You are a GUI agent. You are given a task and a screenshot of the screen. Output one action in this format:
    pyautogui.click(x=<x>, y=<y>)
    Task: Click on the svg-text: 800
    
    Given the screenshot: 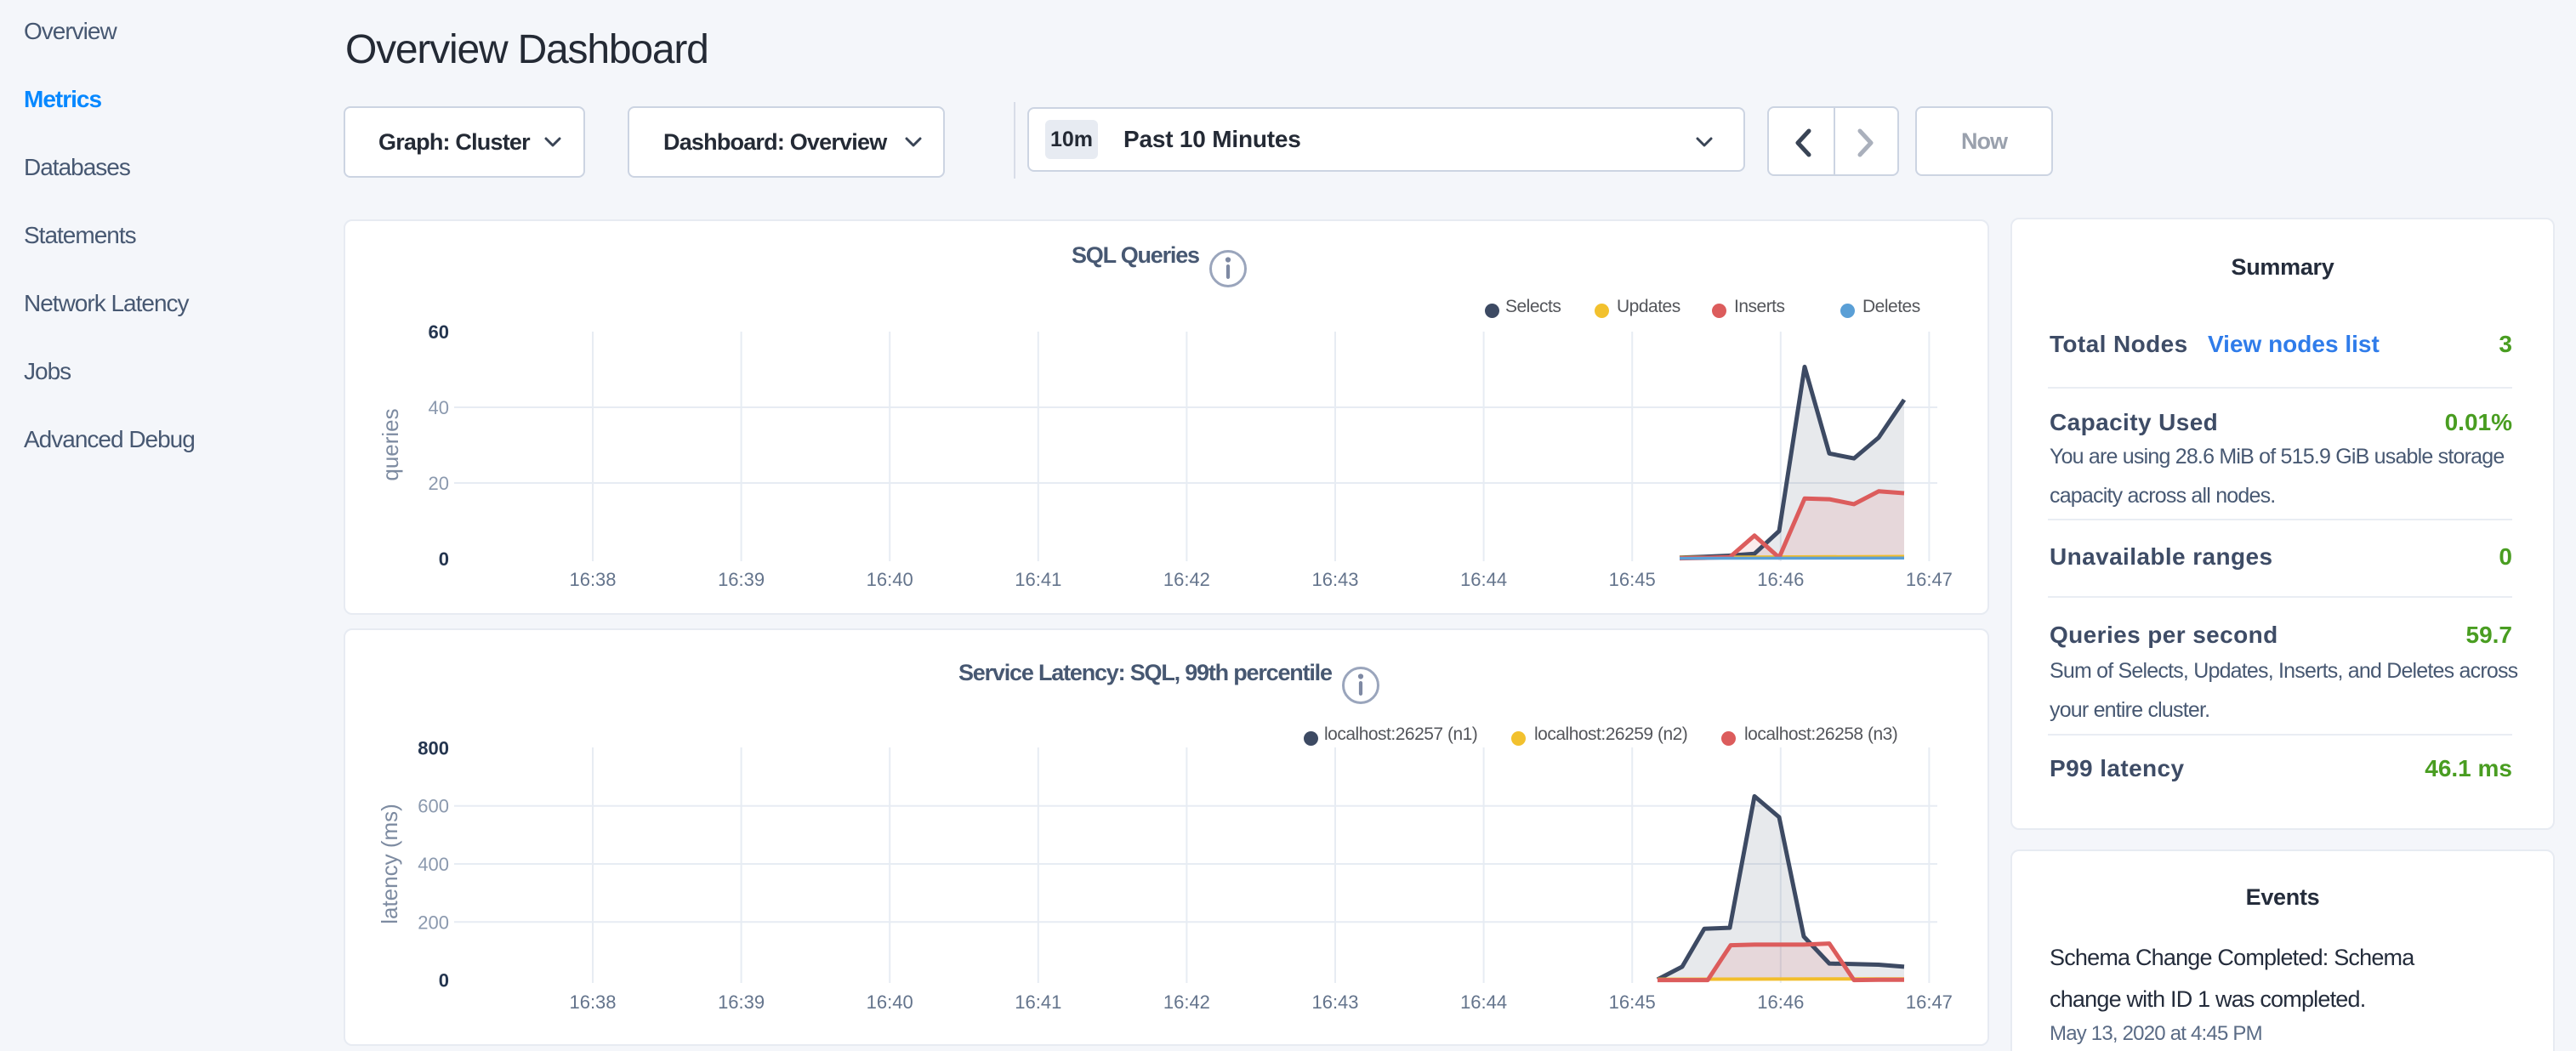 What is the action you would take?
    pyautogui.click(x=433, y=747)
    